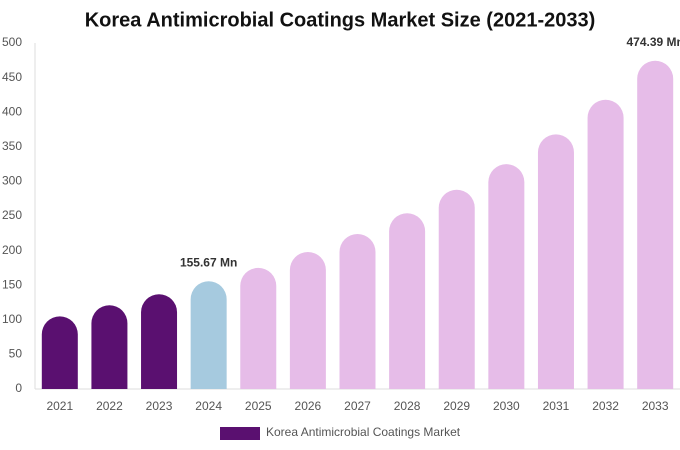 This screenshot has height=450, width=680. Describe the element at coordinates (12, 250) in the screenshot. I see `y-tick-label: 200` at that location.